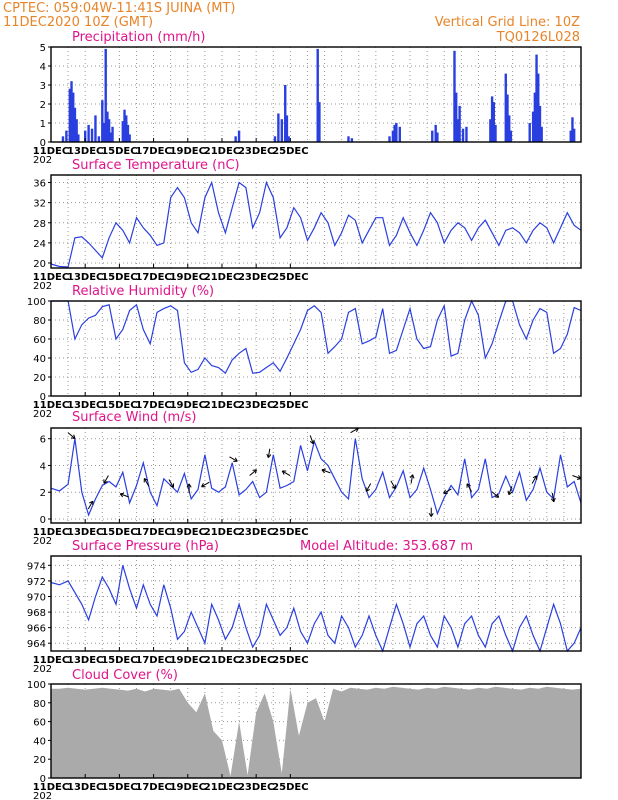 The image size is (618, 800). Describe the element at coordinates (39, 244) in the screenshot. I see `y-tick-label: 24` at that location.